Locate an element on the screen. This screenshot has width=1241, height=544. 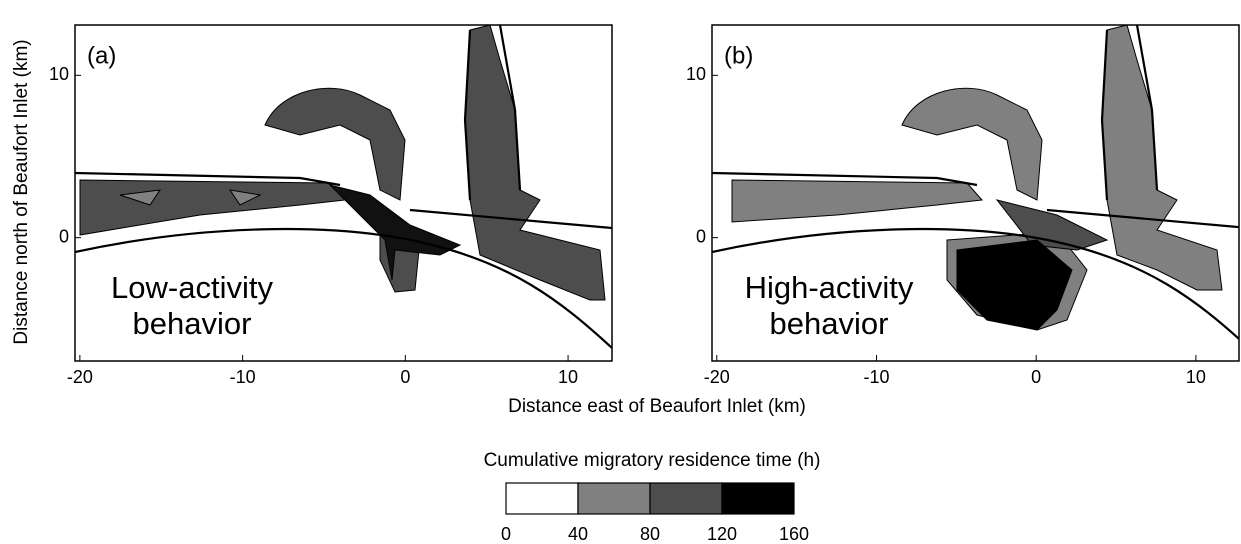
colorbar-tick-label: 0 is located at coordinates (506, 534).